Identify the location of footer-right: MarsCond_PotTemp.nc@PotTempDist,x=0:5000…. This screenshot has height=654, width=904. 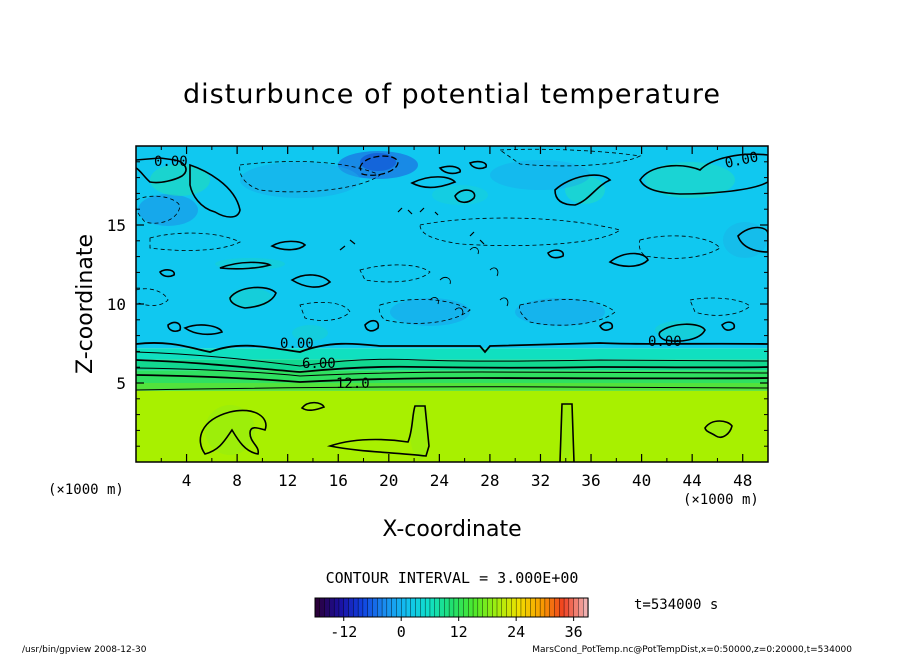
(692, 649).